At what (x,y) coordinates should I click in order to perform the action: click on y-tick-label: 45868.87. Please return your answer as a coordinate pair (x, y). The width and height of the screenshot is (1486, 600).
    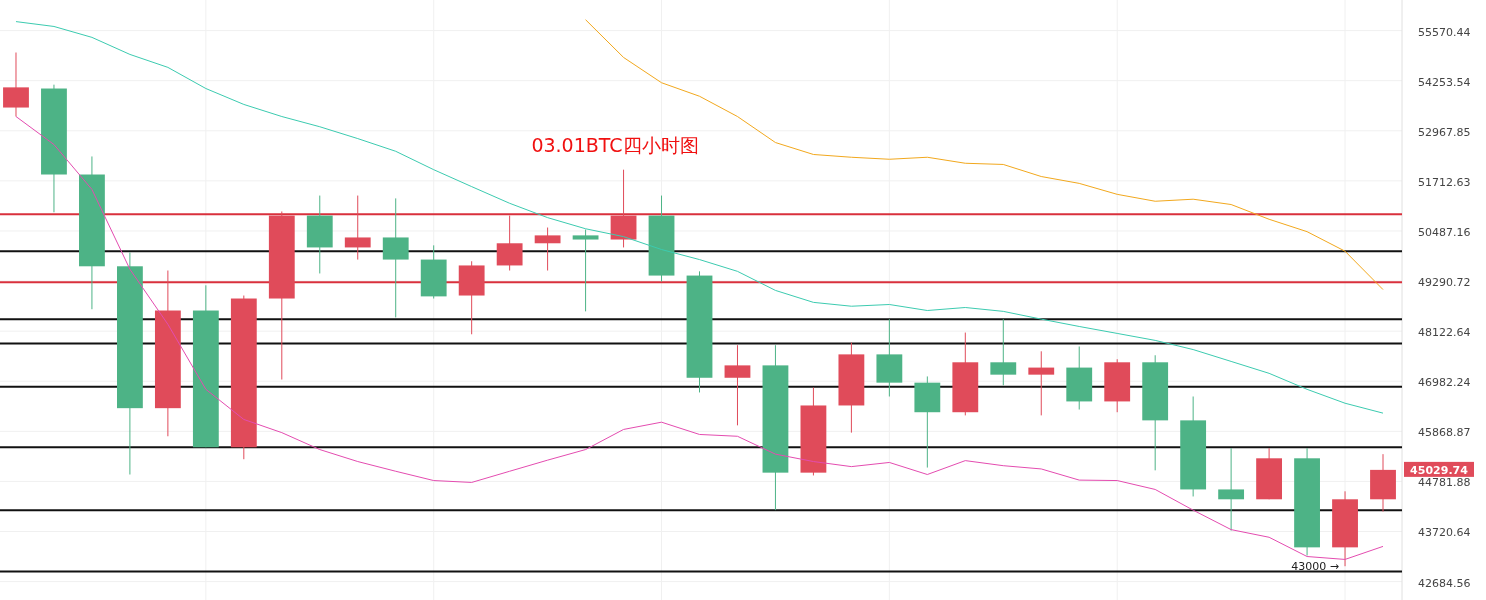
    Looking at the image, I should click on (1444, 433).